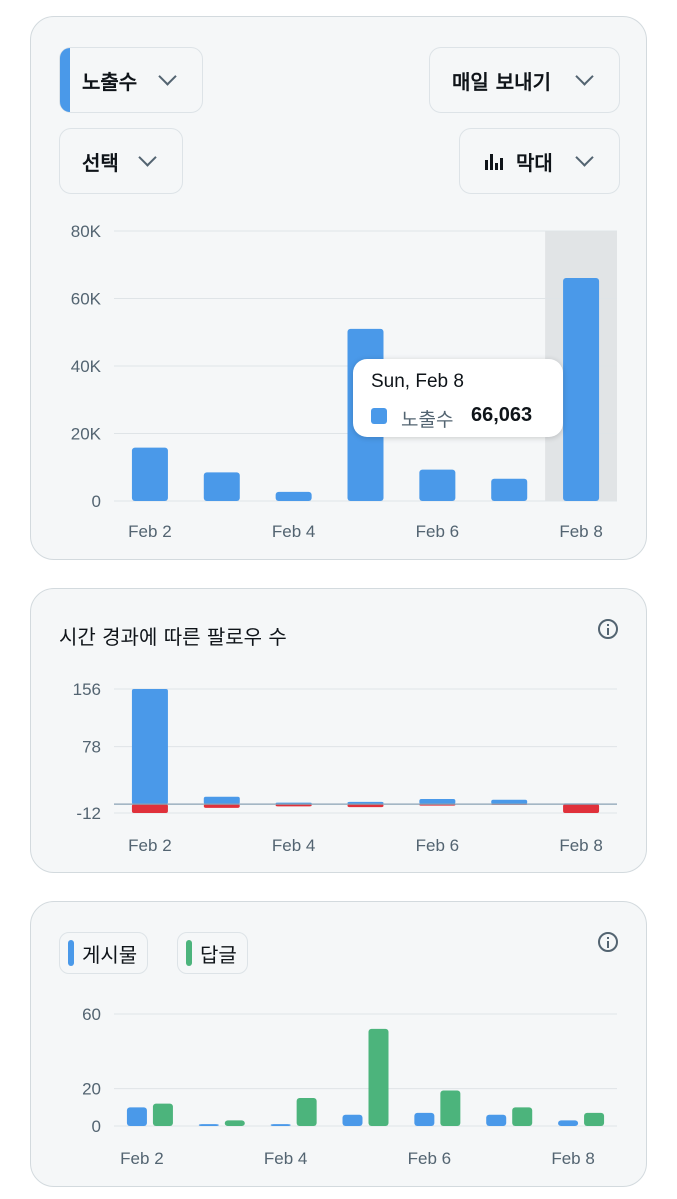 The height and width of the screenshot is (1199, 677). I want to click on y-tick-label: 80K, so click(86, 231).